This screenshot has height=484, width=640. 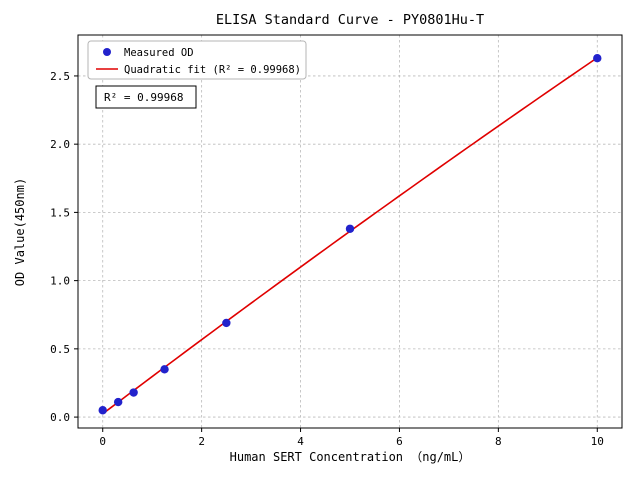 I want to click on x-tick-label: 2, so click(x=201, y=441).